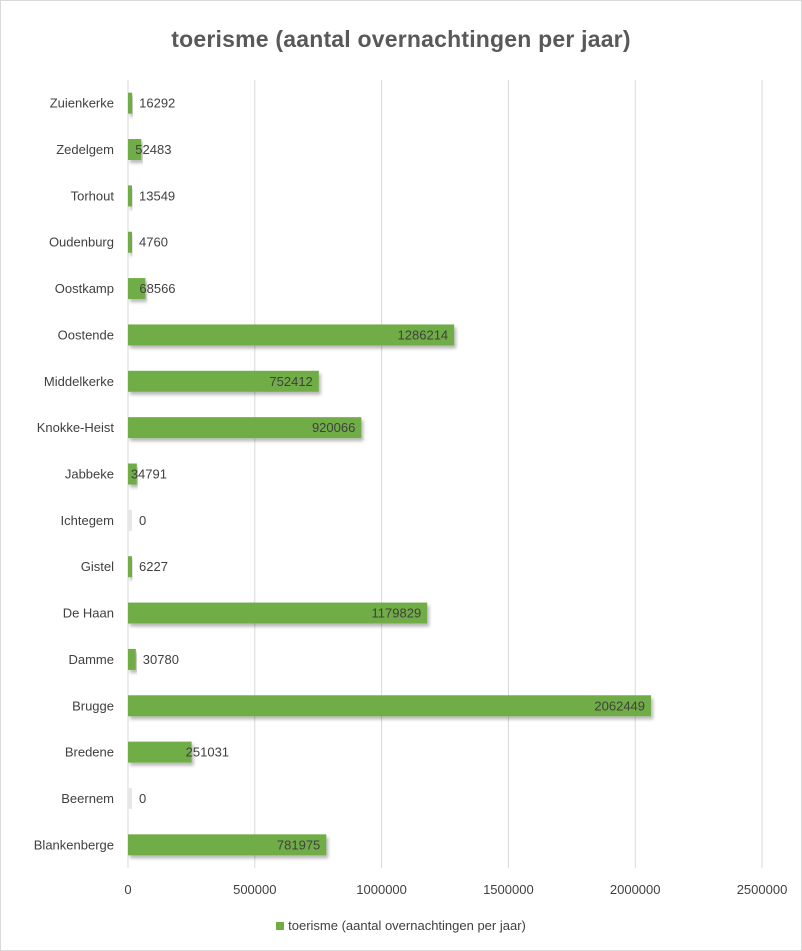 The image size is (802, 951). What do you see at coordinates (86, 334) in the screenshot?
I see `category-label: Oostende` at bounding box center [86, 334].